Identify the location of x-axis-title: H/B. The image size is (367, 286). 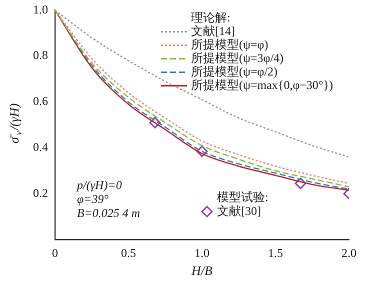
(201, 270).